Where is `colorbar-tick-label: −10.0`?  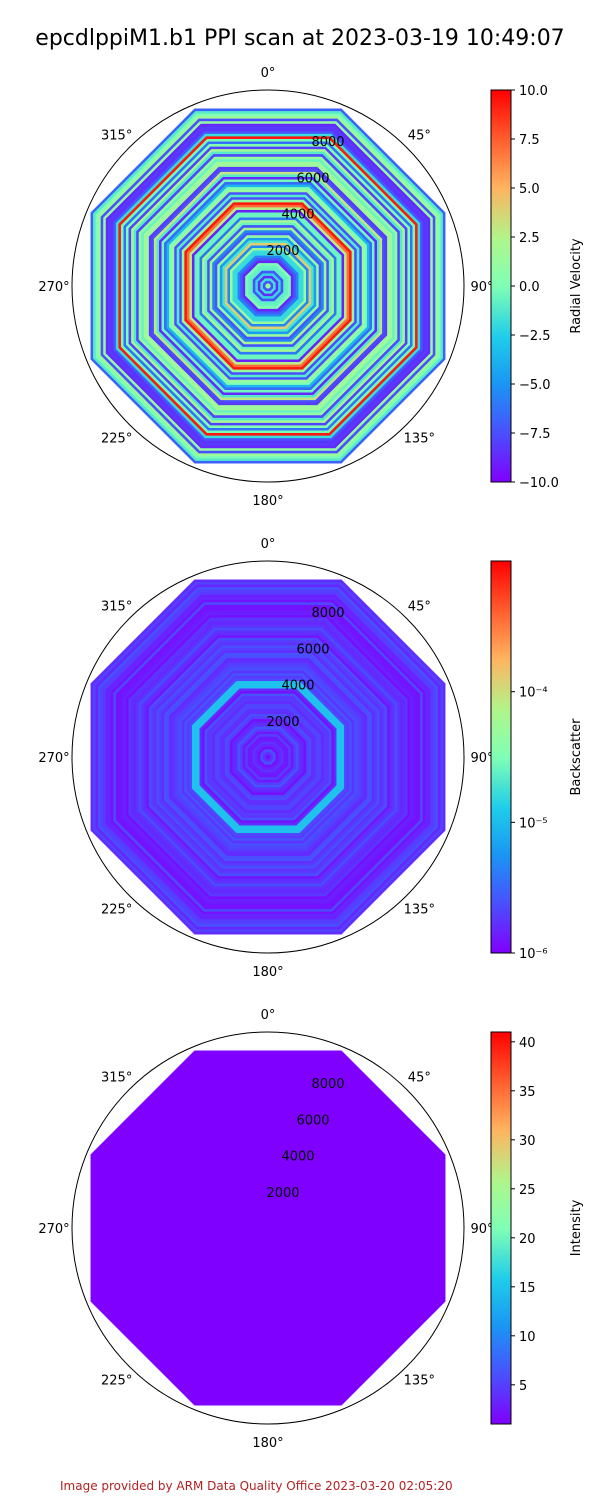
colorbar-tick-label: −10.0 is located at coordinates (539, 483).